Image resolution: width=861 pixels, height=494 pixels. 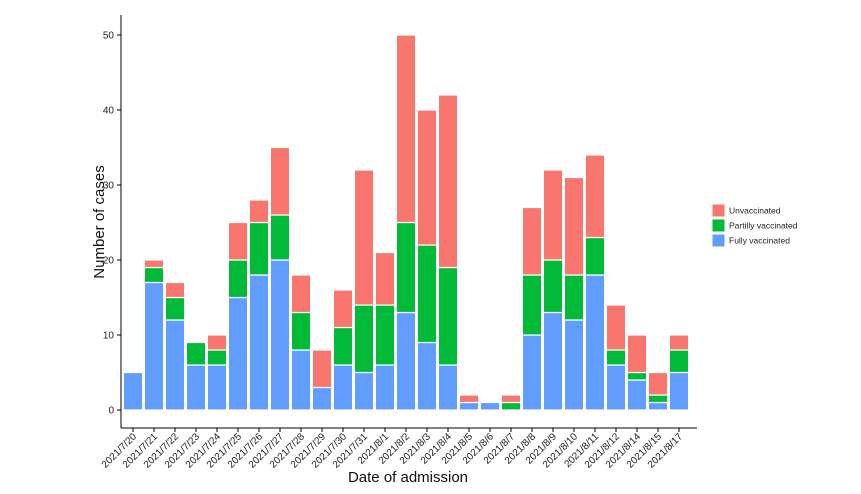 I want to click on legend-label: Unvaccinated, so click(x=755, y=211).